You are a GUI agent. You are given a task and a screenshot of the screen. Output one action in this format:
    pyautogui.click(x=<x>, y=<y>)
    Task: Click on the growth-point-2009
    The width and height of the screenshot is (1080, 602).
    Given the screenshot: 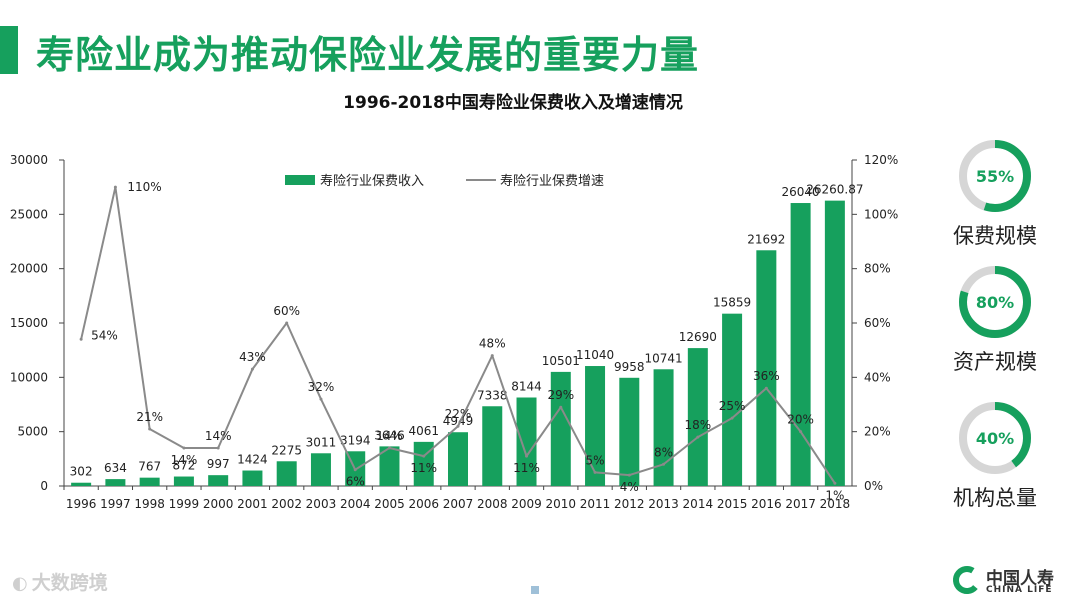 What is the action you would take?
    pyautogui.click(x=527, y=456)
    